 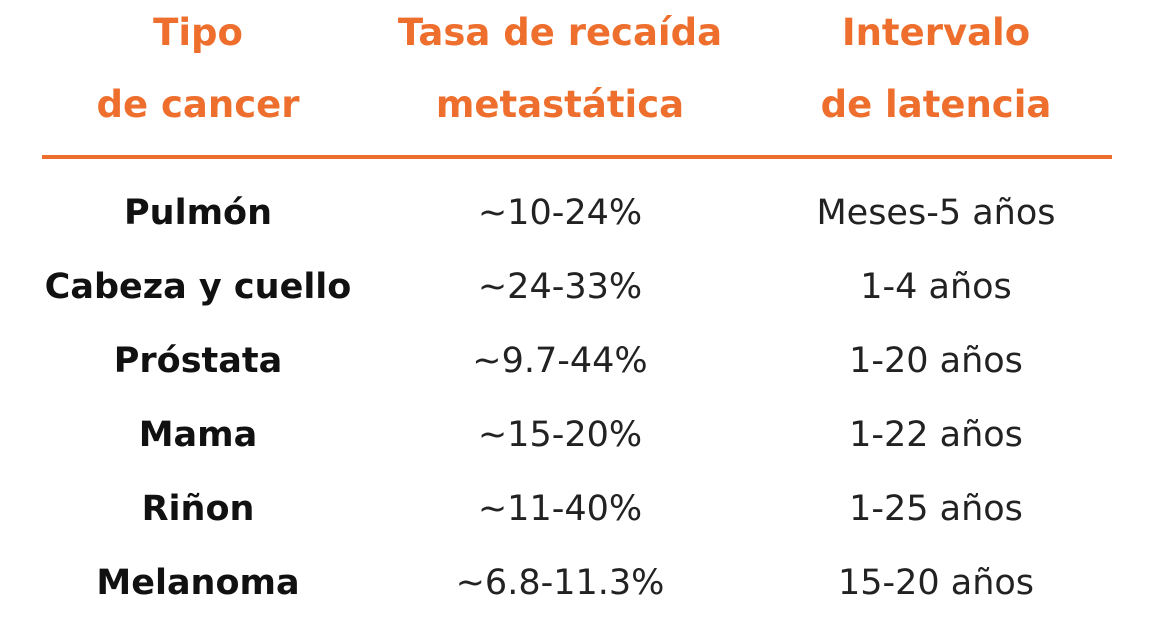 What do you see at coordinates (936, 32) in the screenshot?
I see `header-cell: Intervalo` at bounding box center [936, 32].